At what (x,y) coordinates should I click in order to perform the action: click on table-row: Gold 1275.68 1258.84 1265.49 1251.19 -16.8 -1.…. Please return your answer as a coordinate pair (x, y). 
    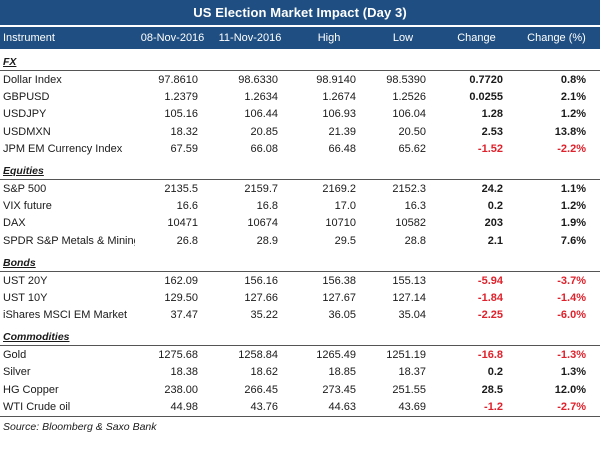
    Looking at the image, I should click on (300, 355).